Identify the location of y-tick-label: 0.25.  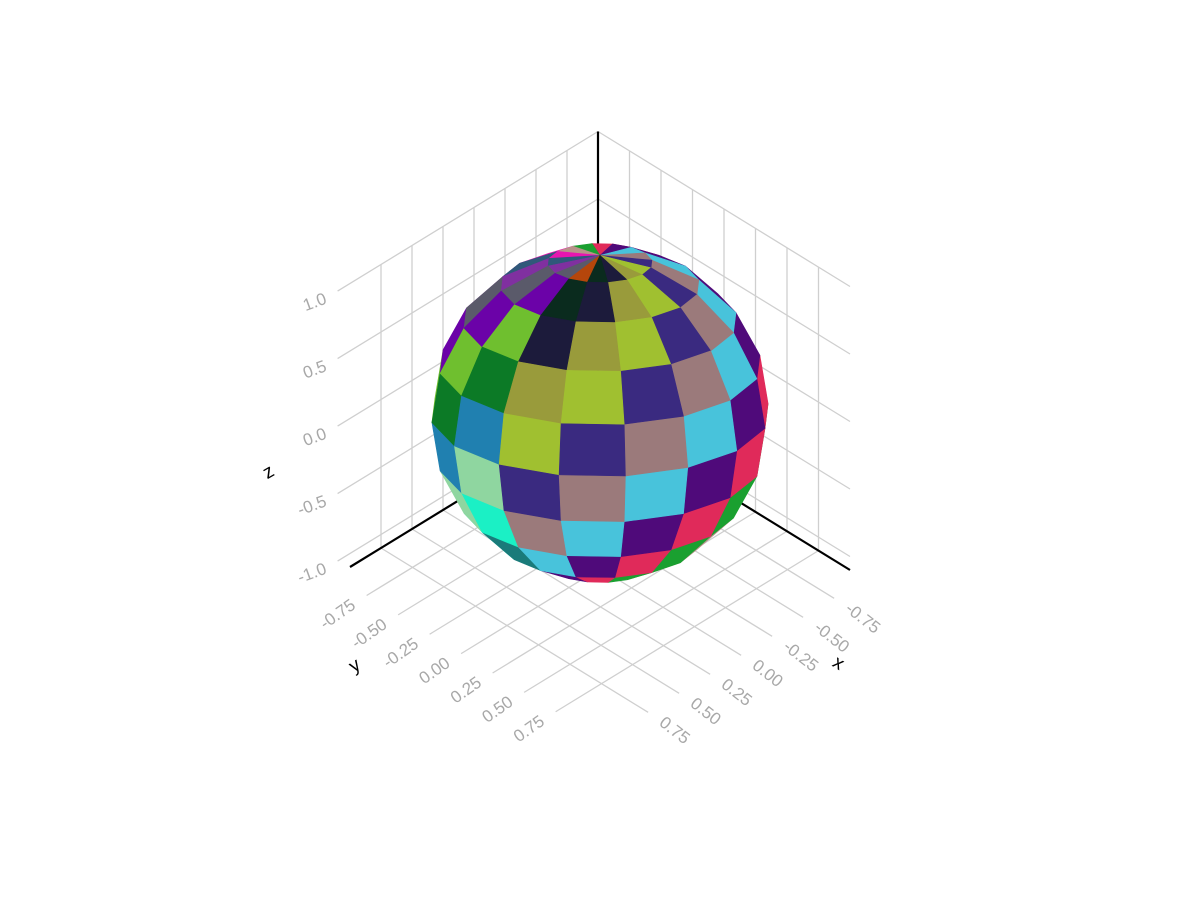
(466, 690).